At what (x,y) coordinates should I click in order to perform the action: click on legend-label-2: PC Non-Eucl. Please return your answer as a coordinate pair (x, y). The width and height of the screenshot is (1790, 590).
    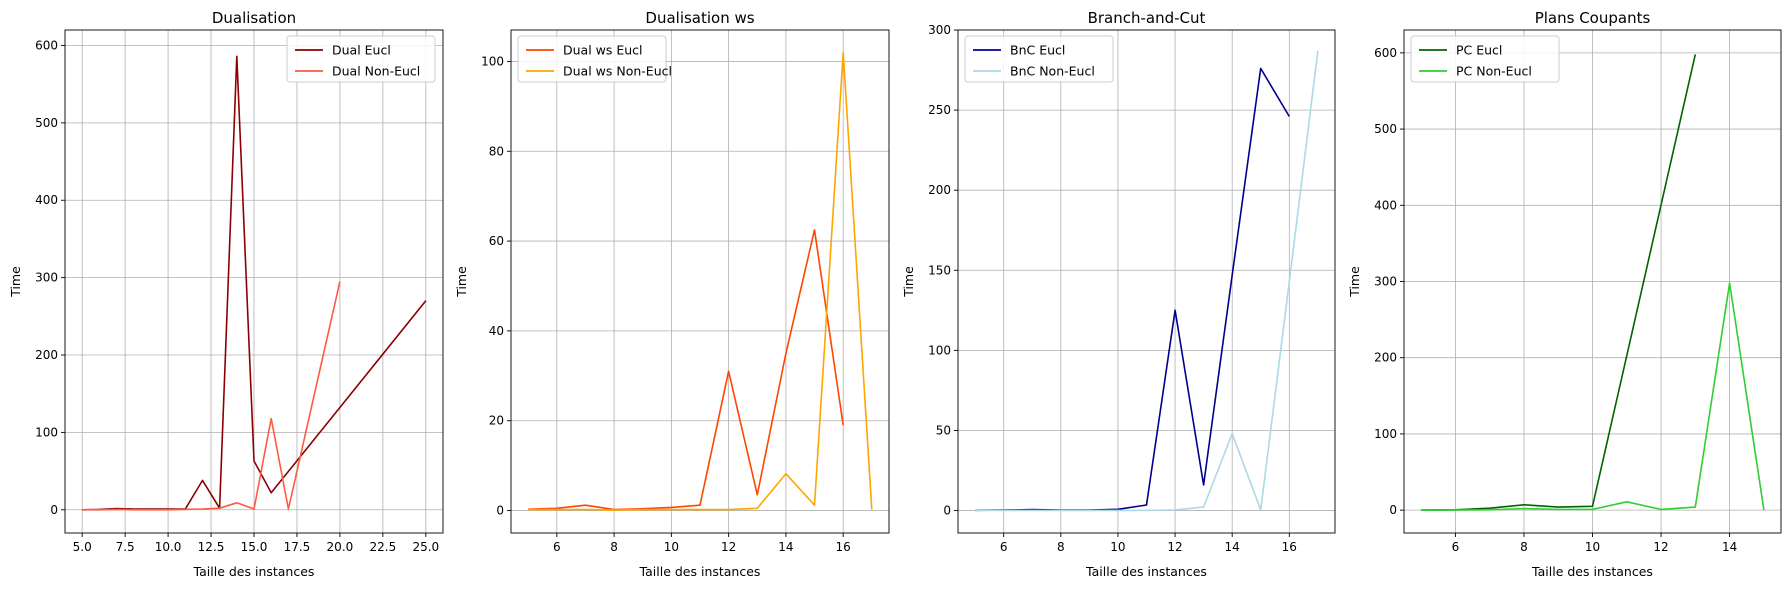
    Looking at the image, I should click on (1494, 71).